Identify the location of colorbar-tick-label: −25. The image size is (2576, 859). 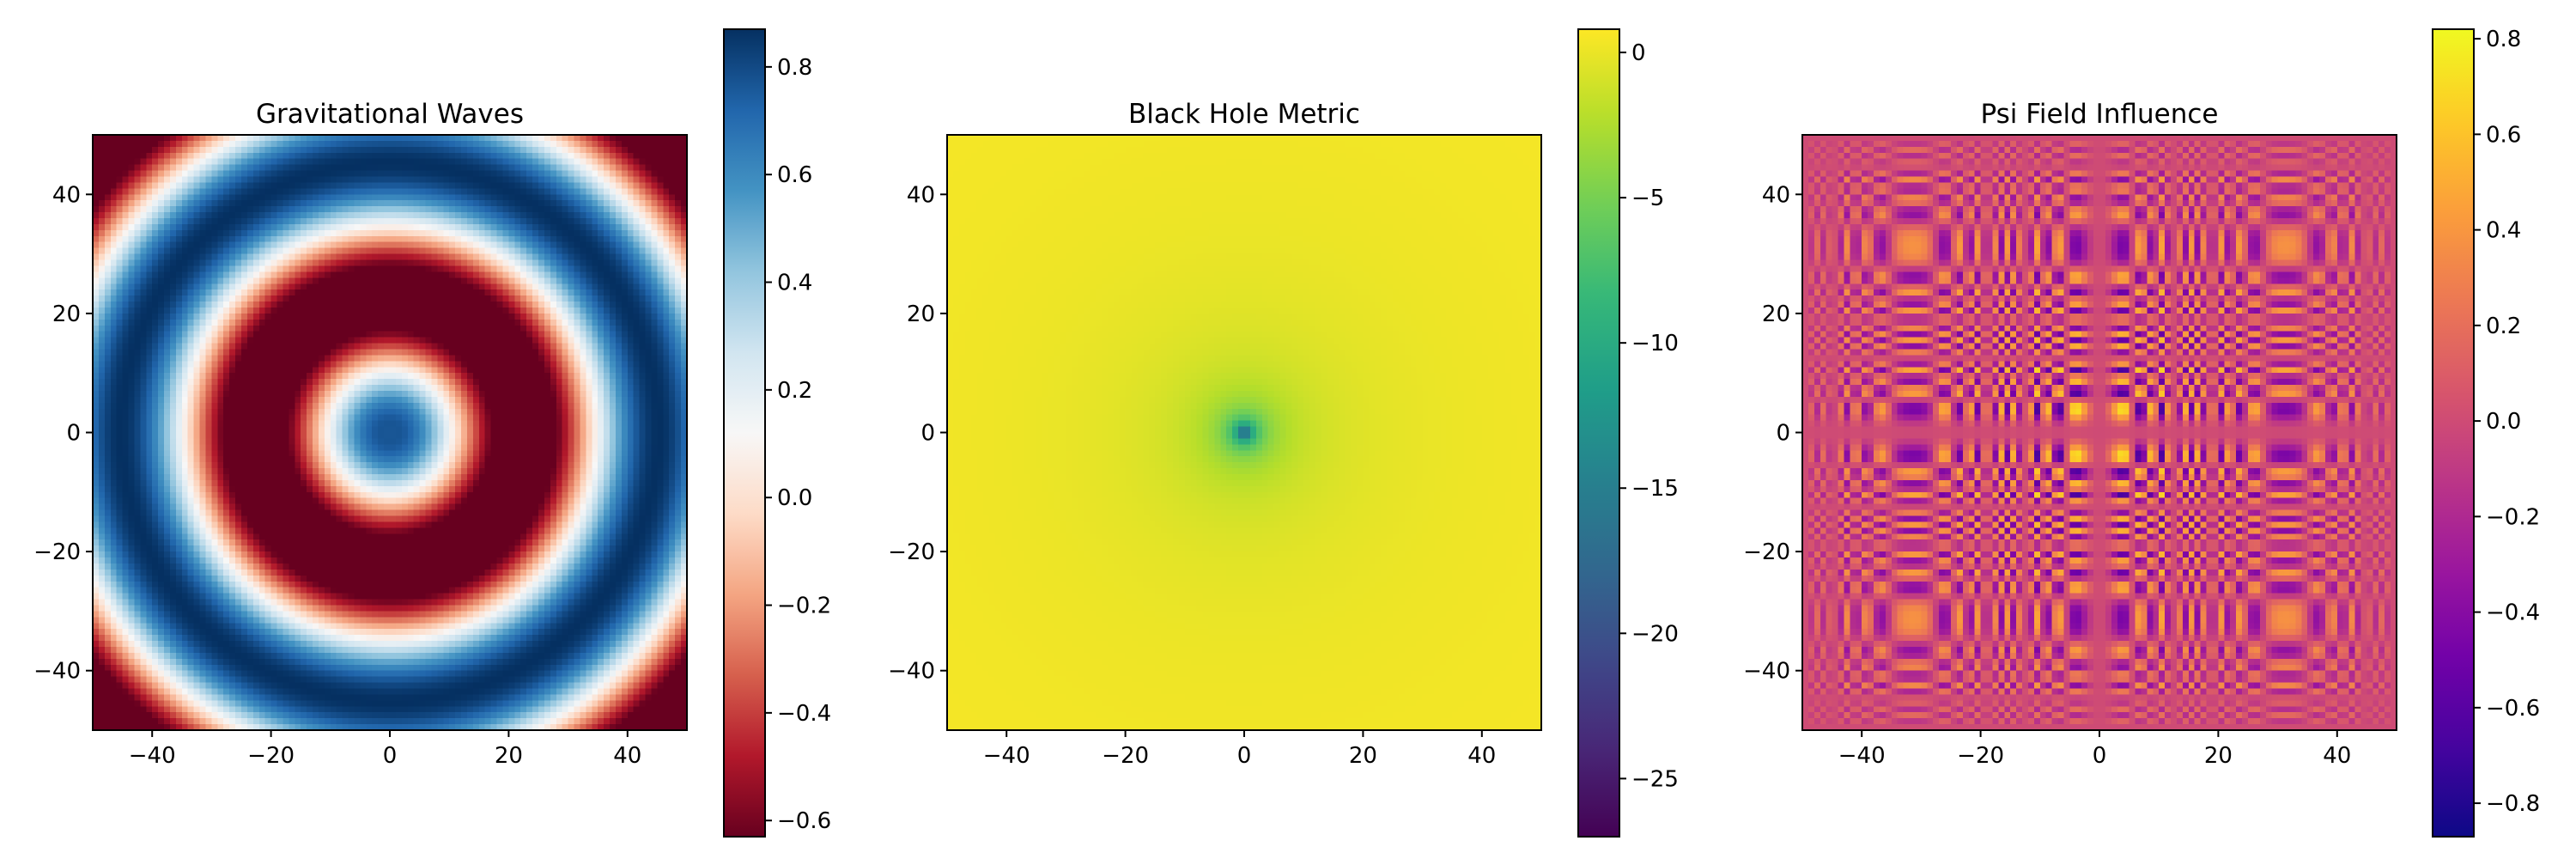
(1655, 779).